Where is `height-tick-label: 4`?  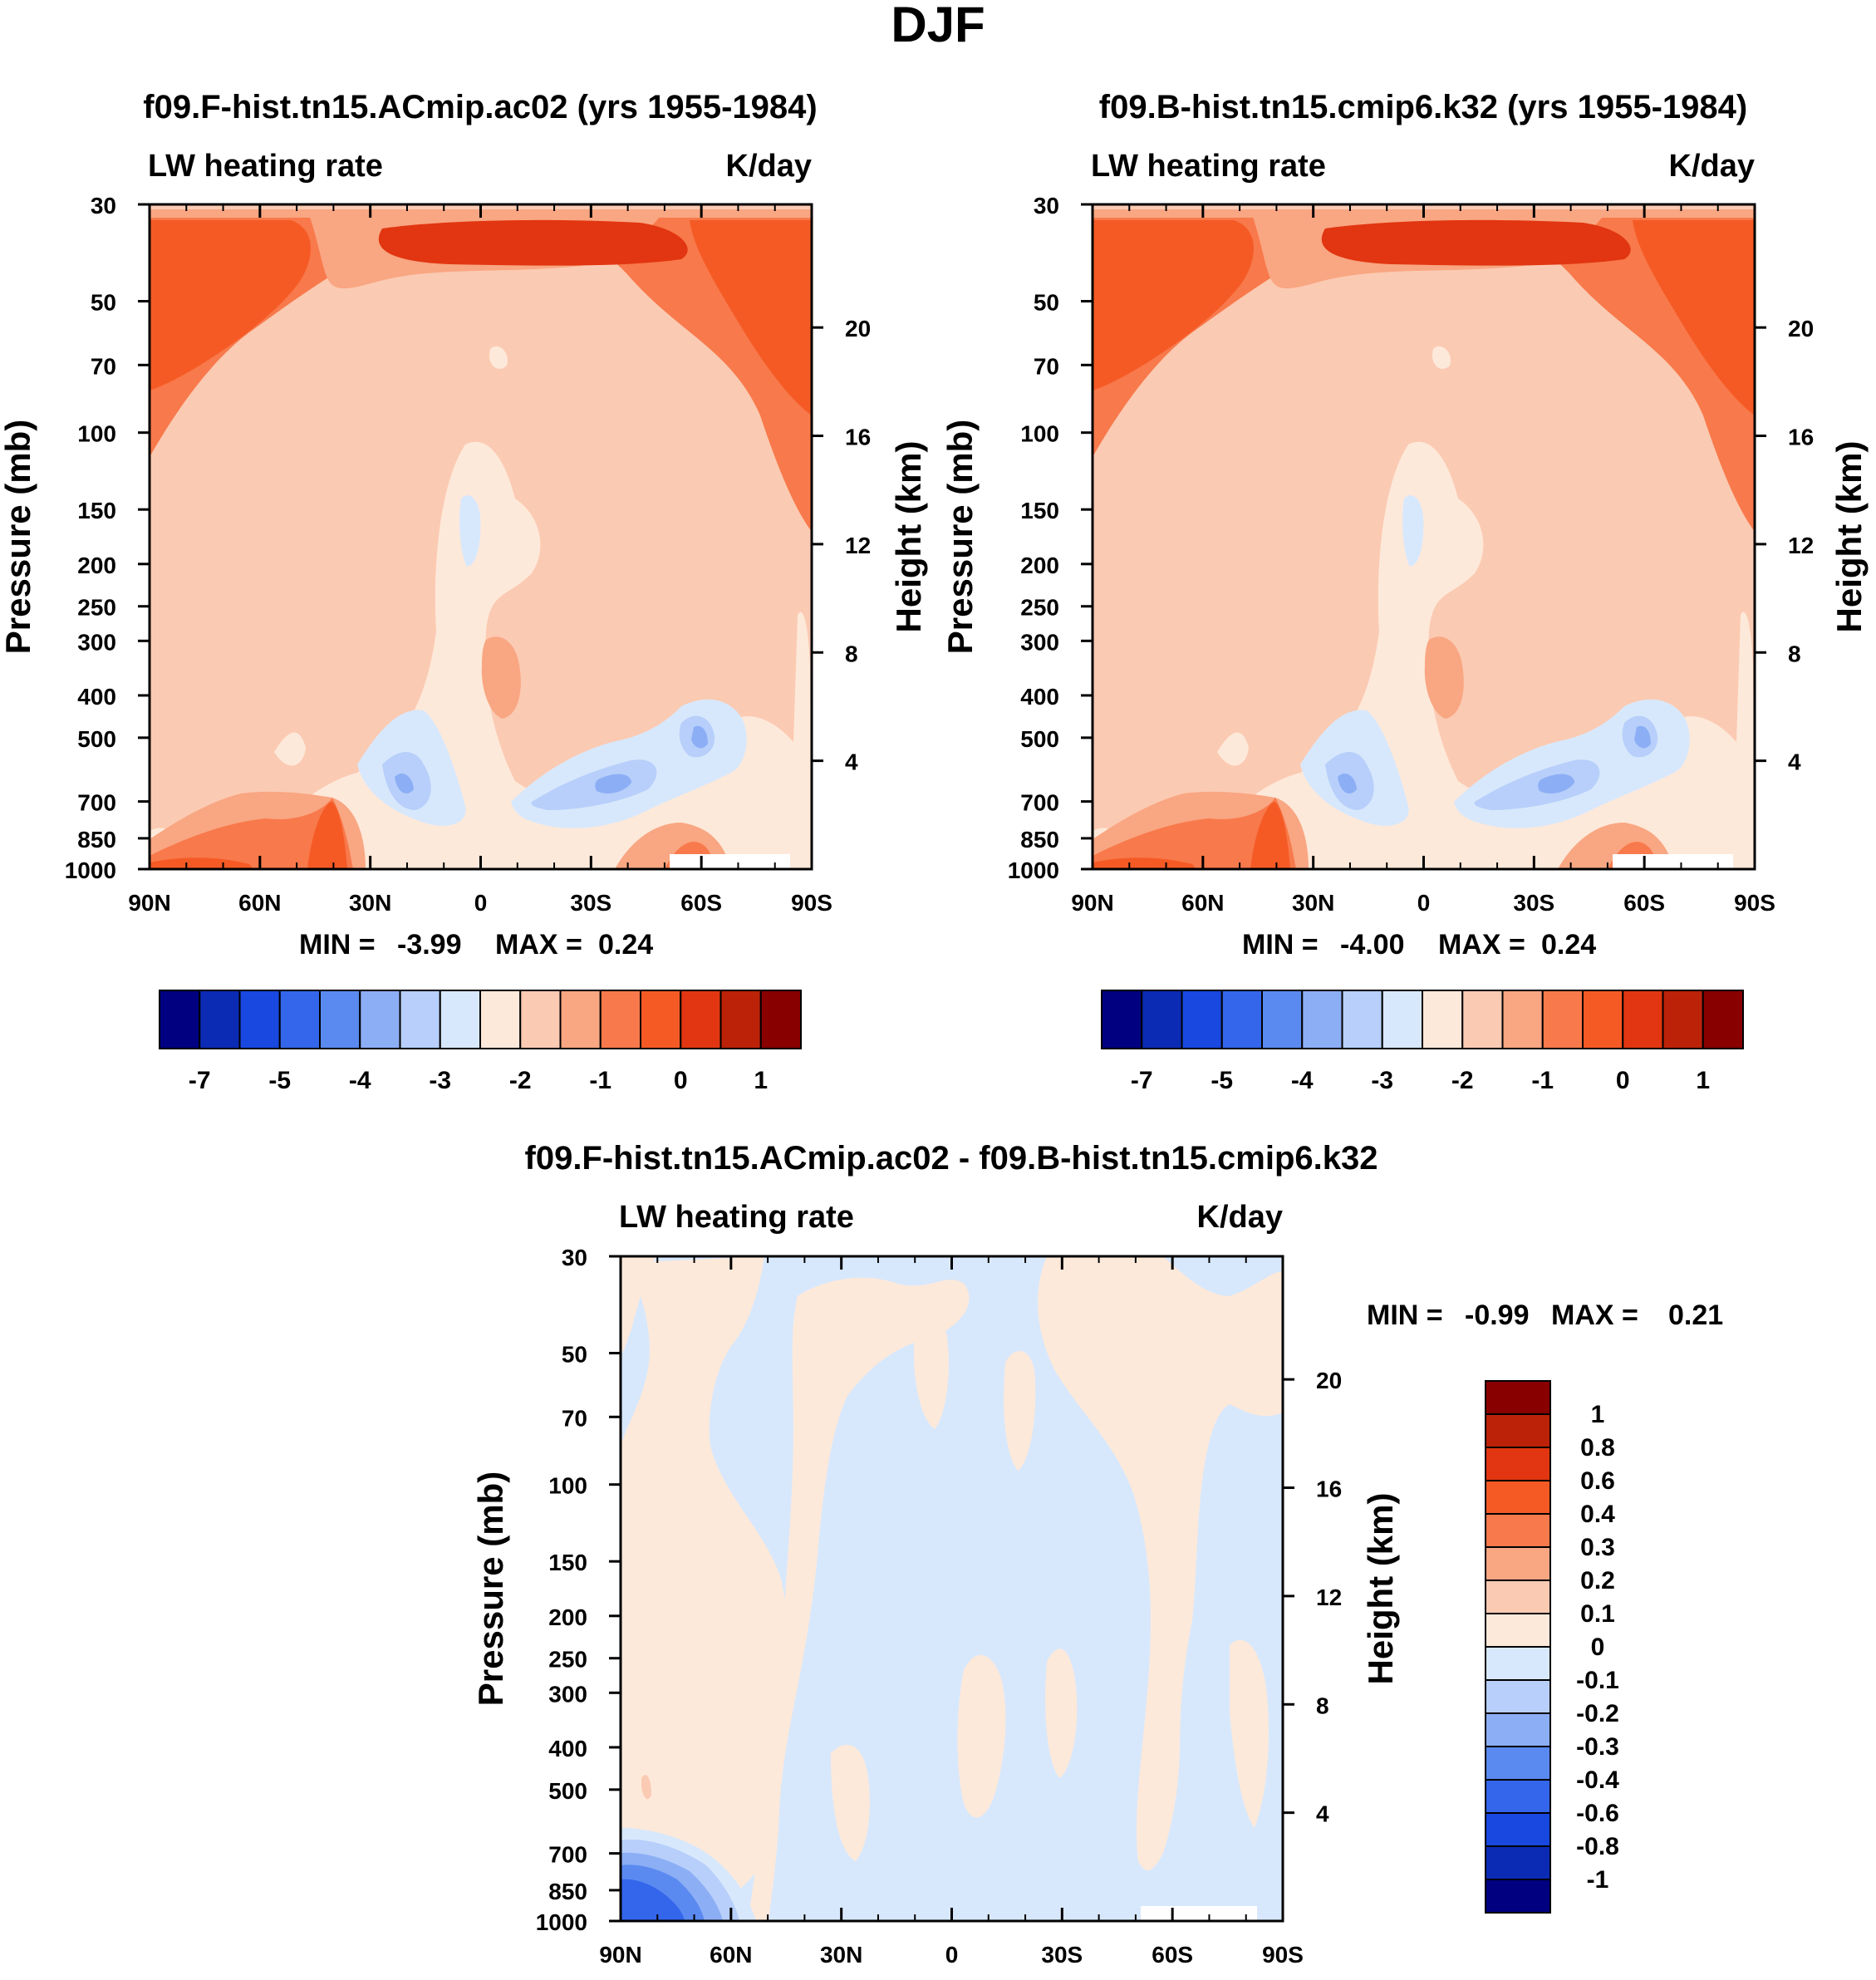
height-tick-label: 4 is located at coordinates (1794, 762).